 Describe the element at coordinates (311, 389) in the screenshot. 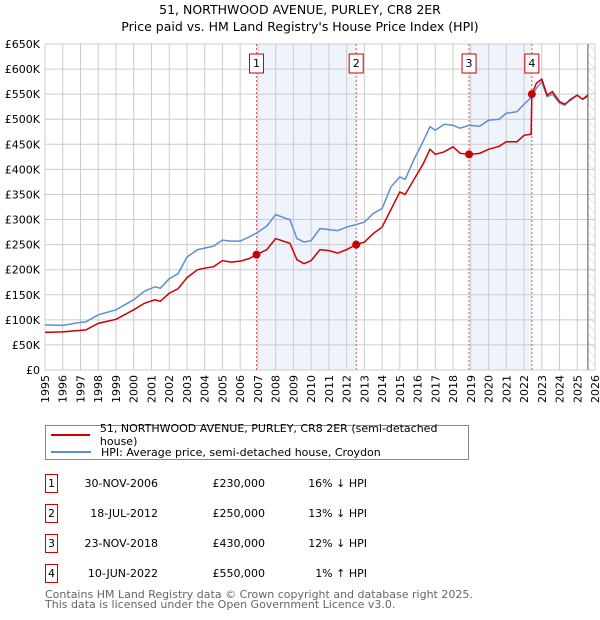

I see `x-tick-label: 2010` at that location.